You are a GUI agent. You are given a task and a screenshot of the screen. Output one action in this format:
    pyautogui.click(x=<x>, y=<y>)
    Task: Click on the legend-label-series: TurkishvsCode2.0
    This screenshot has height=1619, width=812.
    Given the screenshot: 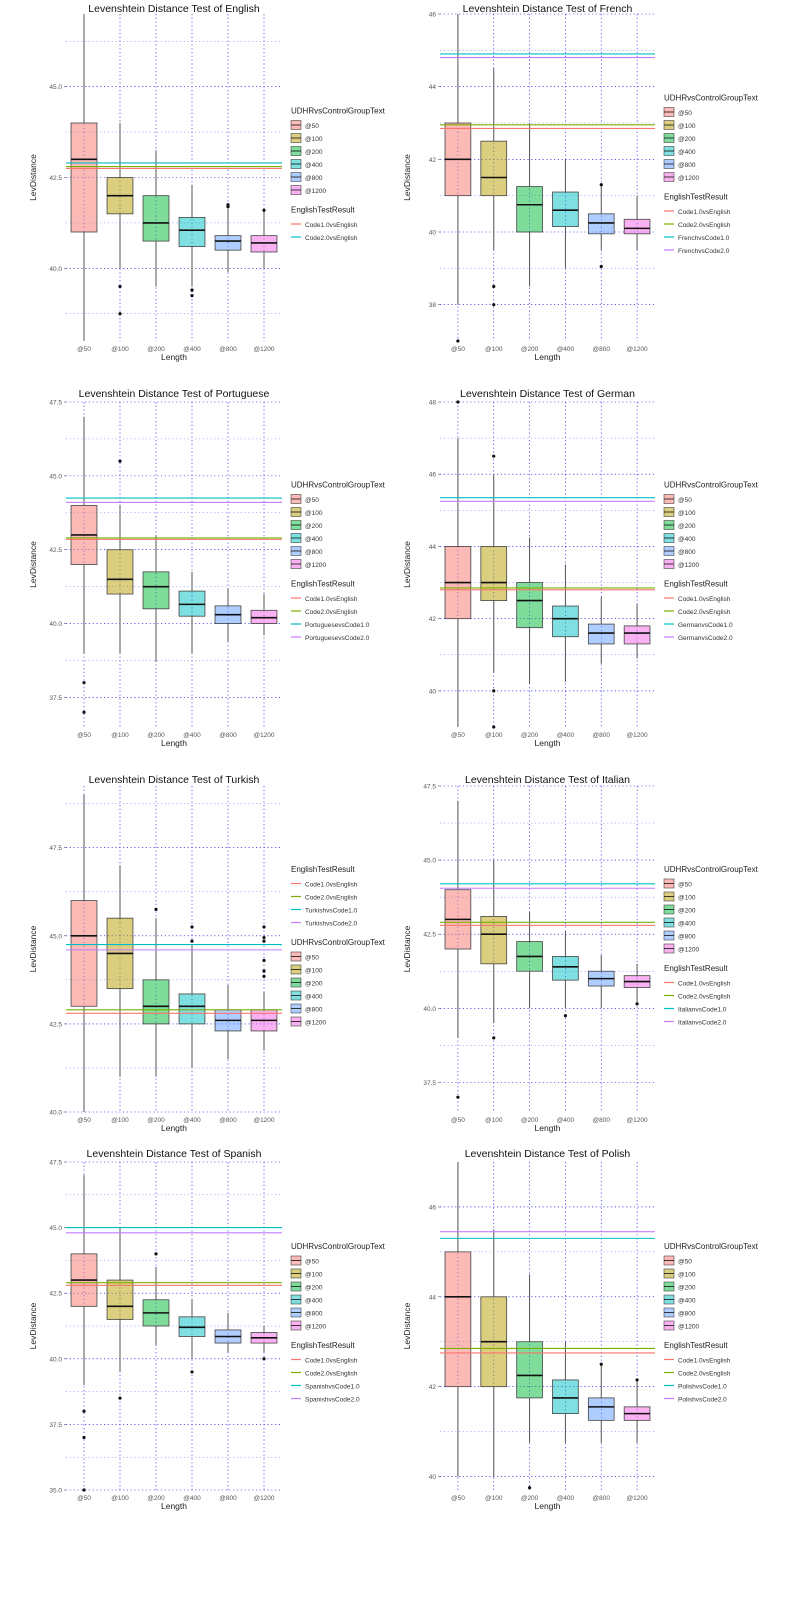 What is the action you would take?
    pyautogui.click(x=331, y=924)
    